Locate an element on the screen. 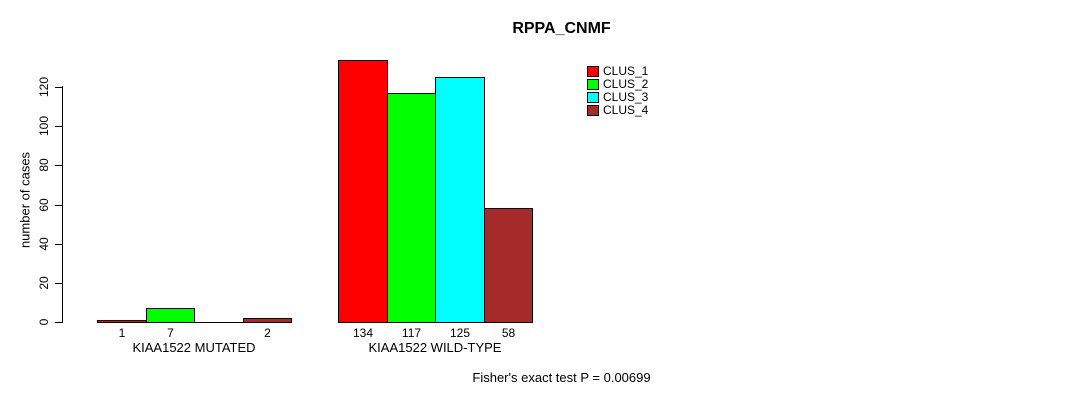  y-tick-label-40: 40 is located at coordinates (44, 244).